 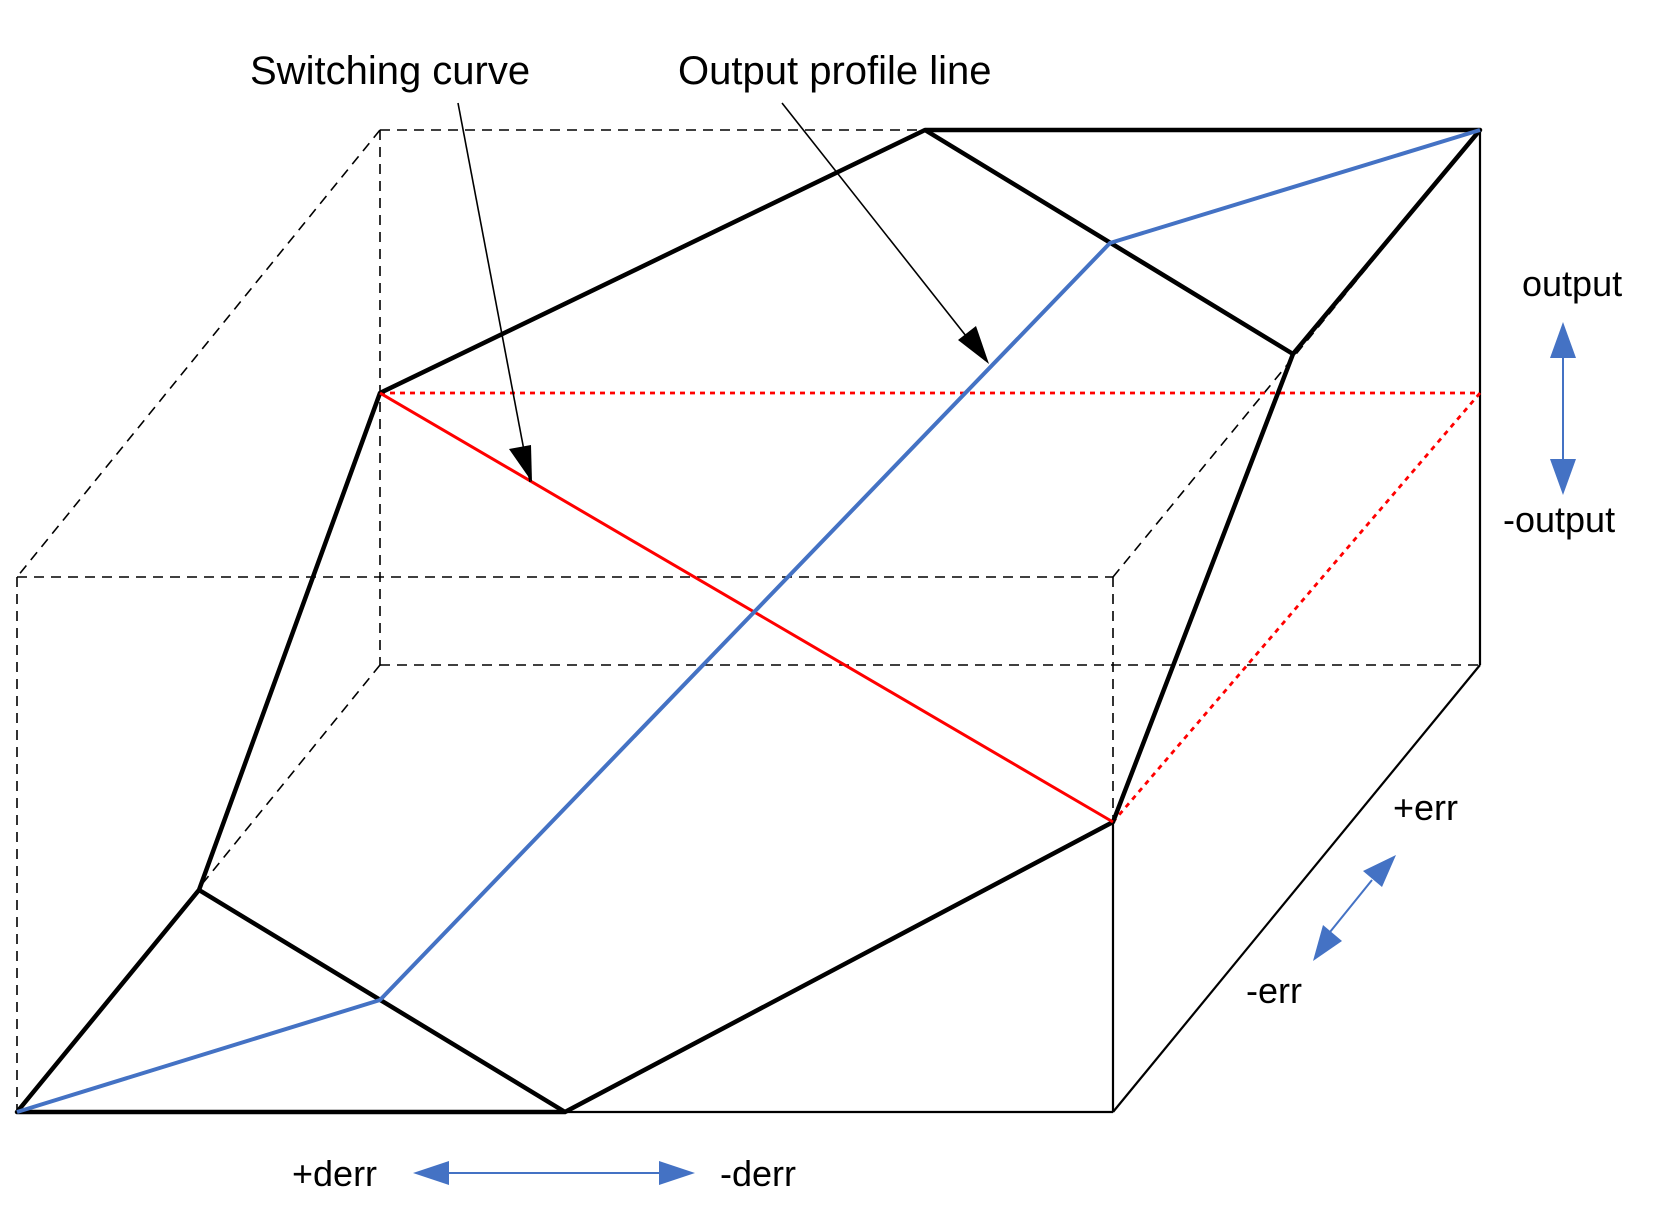 I want to click on neg-err-label: -err, so click(x=1274, y=990).